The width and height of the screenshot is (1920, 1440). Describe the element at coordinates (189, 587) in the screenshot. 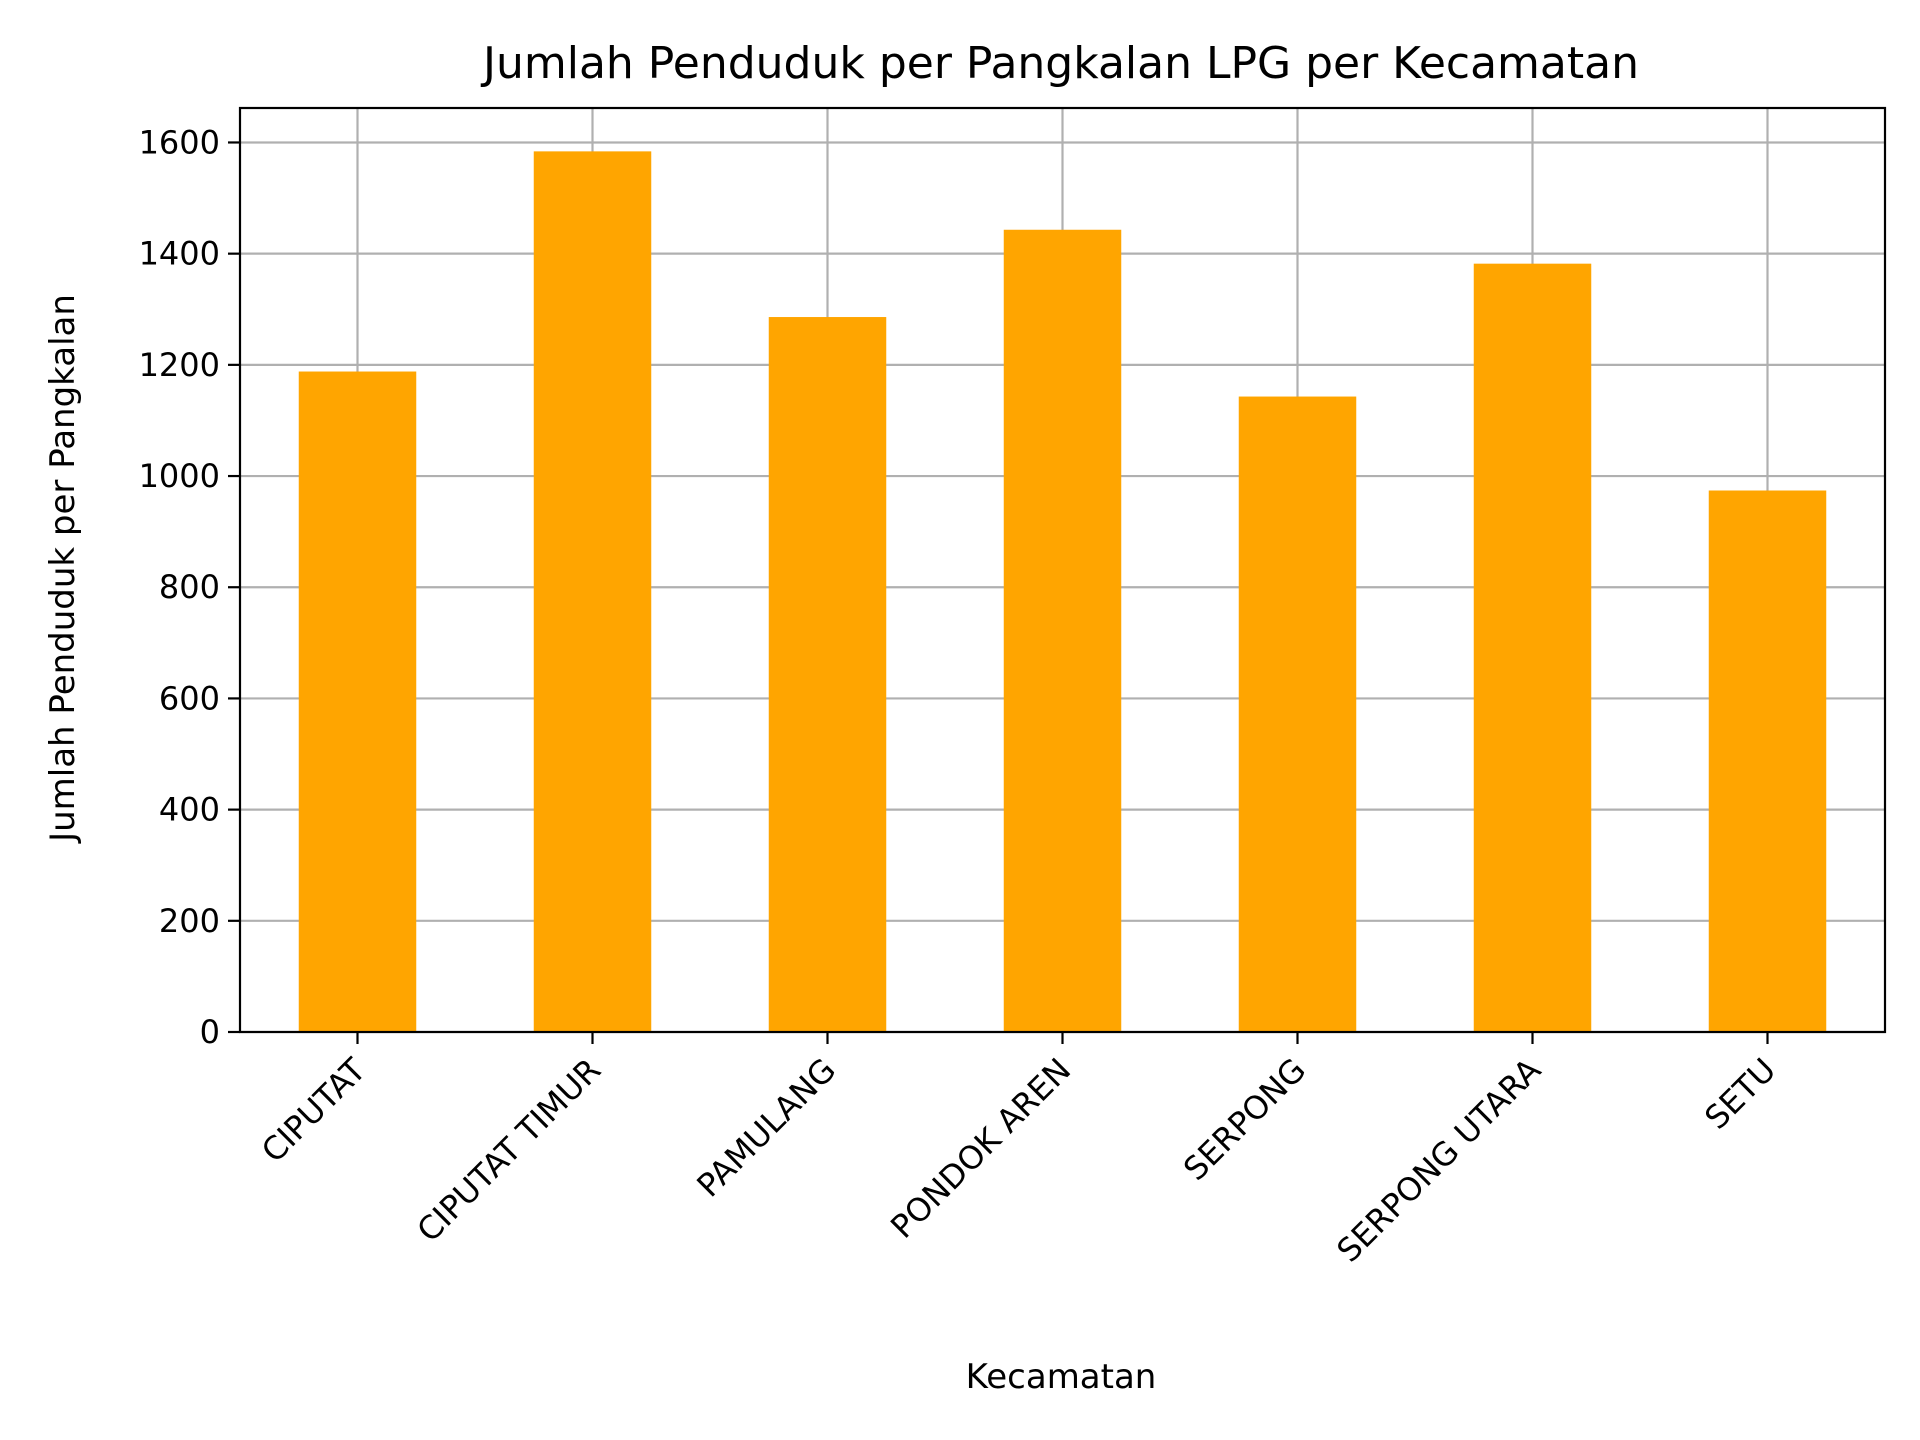

I see `y-tick-label: 800` at that location.